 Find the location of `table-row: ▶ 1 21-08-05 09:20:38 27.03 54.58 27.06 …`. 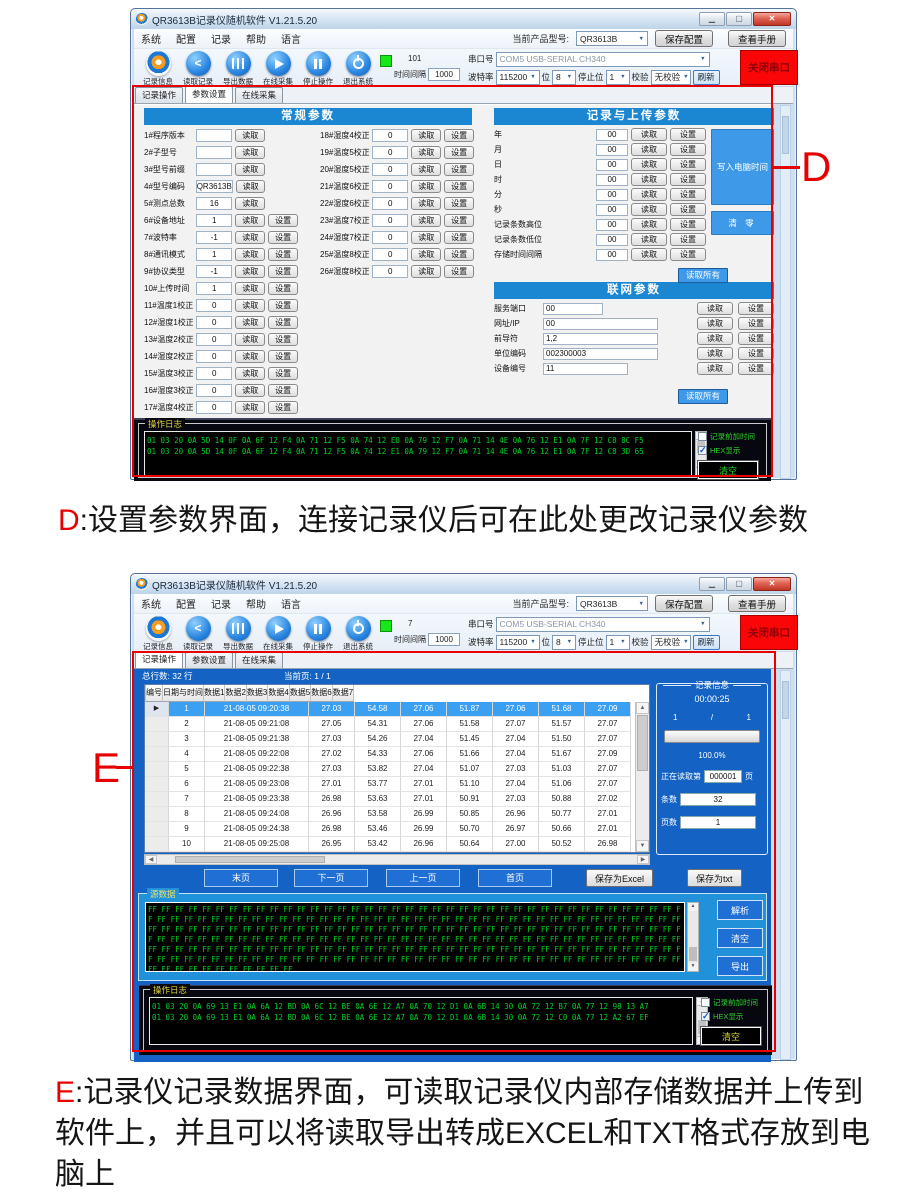

table-row: ▶ 1 21-08-05 09:20:38 27.03 54.58 27.06 … is located at coordinates (397, 709).